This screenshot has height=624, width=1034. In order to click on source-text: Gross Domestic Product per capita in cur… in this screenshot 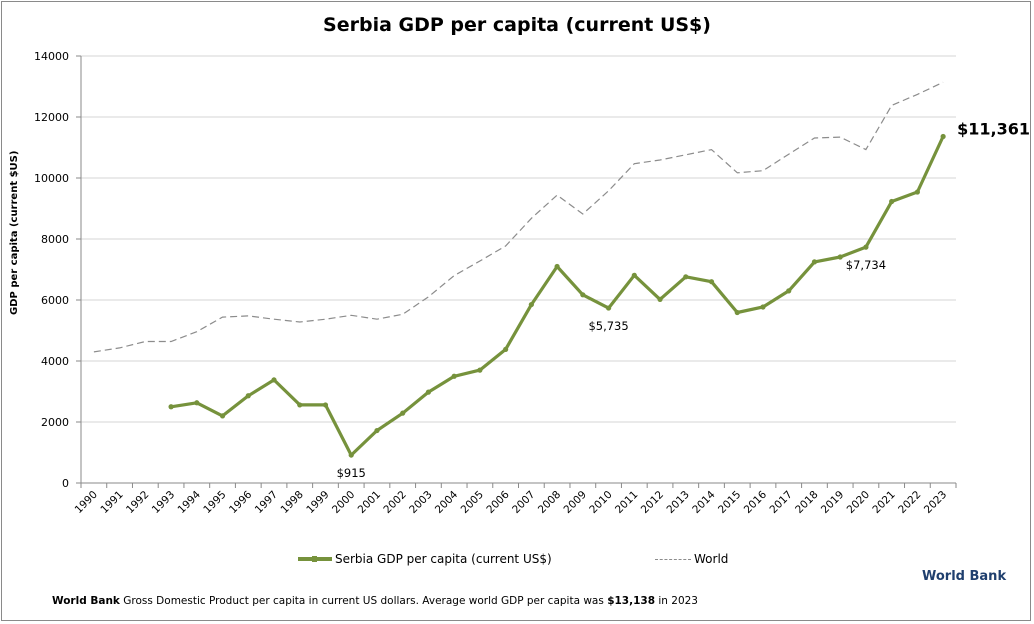, I will do `click(363, 601)`.